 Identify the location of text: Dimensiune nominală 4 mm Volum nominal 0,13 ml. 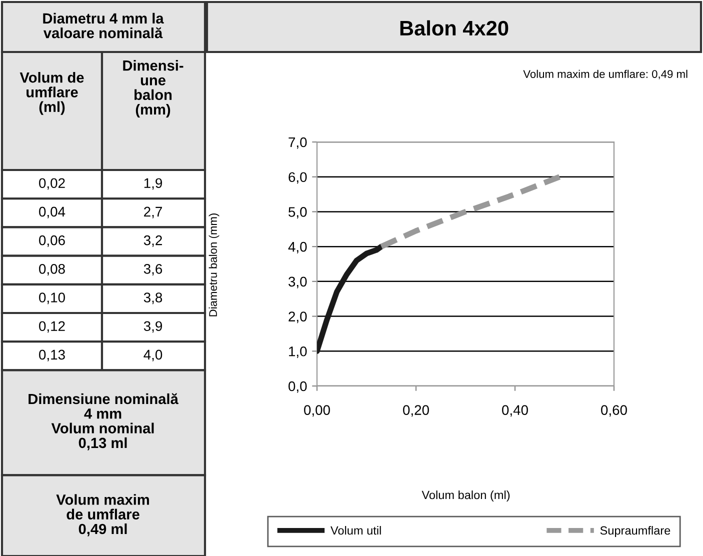
(103, 421).